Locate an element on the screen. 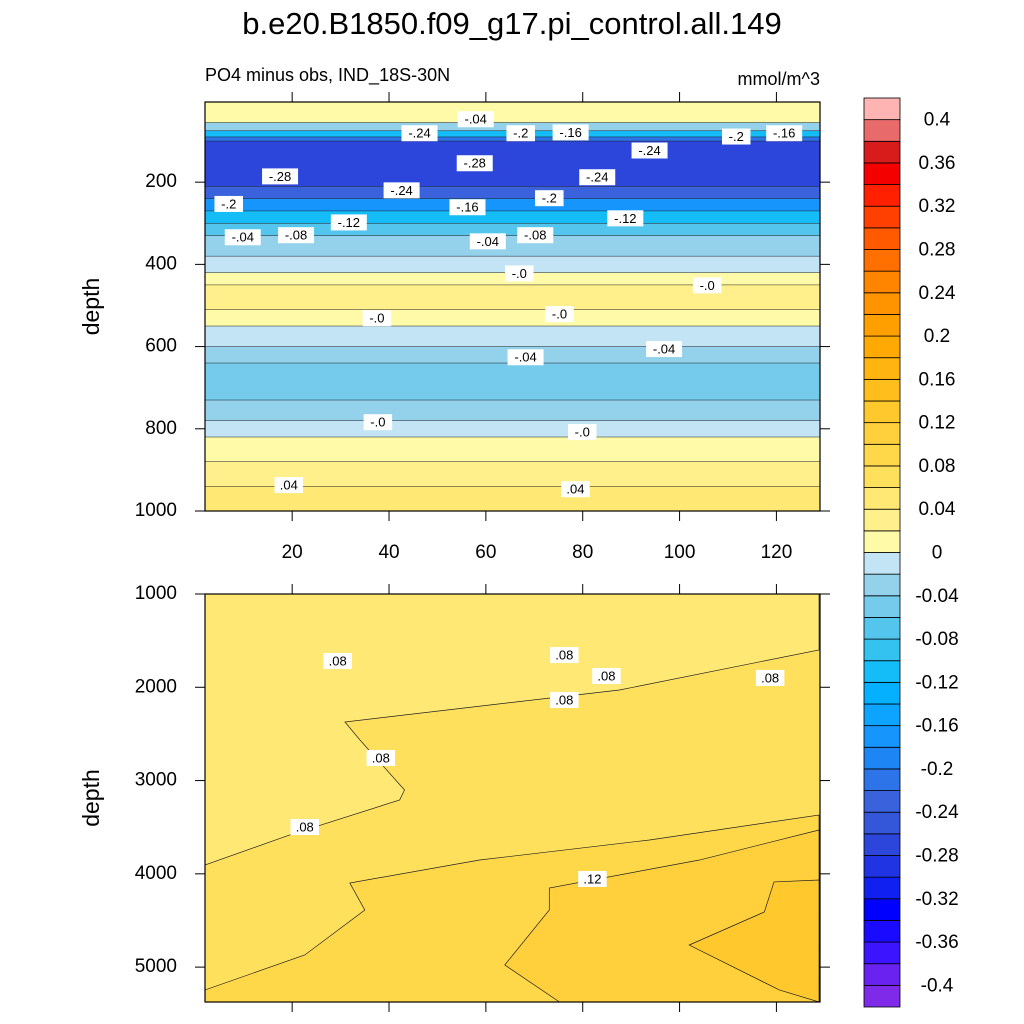  contour-label: -.08 is located at coordinates (296, 235).